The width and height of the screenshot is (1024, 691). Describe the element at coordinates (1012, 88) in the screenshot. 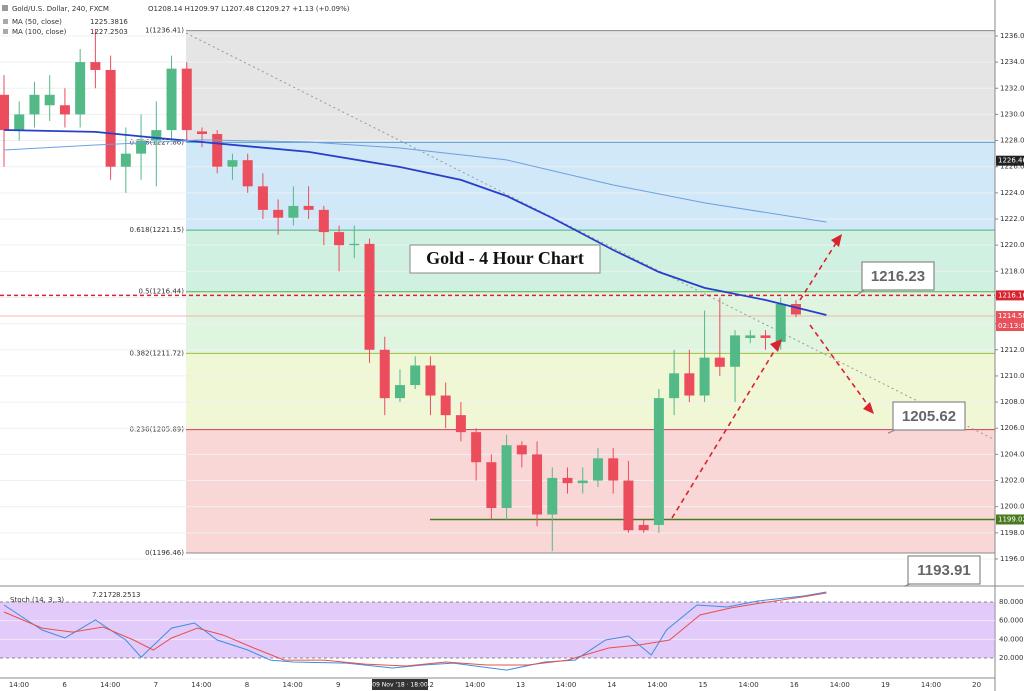

I see `y-tick-label: 1232.00` at that location.